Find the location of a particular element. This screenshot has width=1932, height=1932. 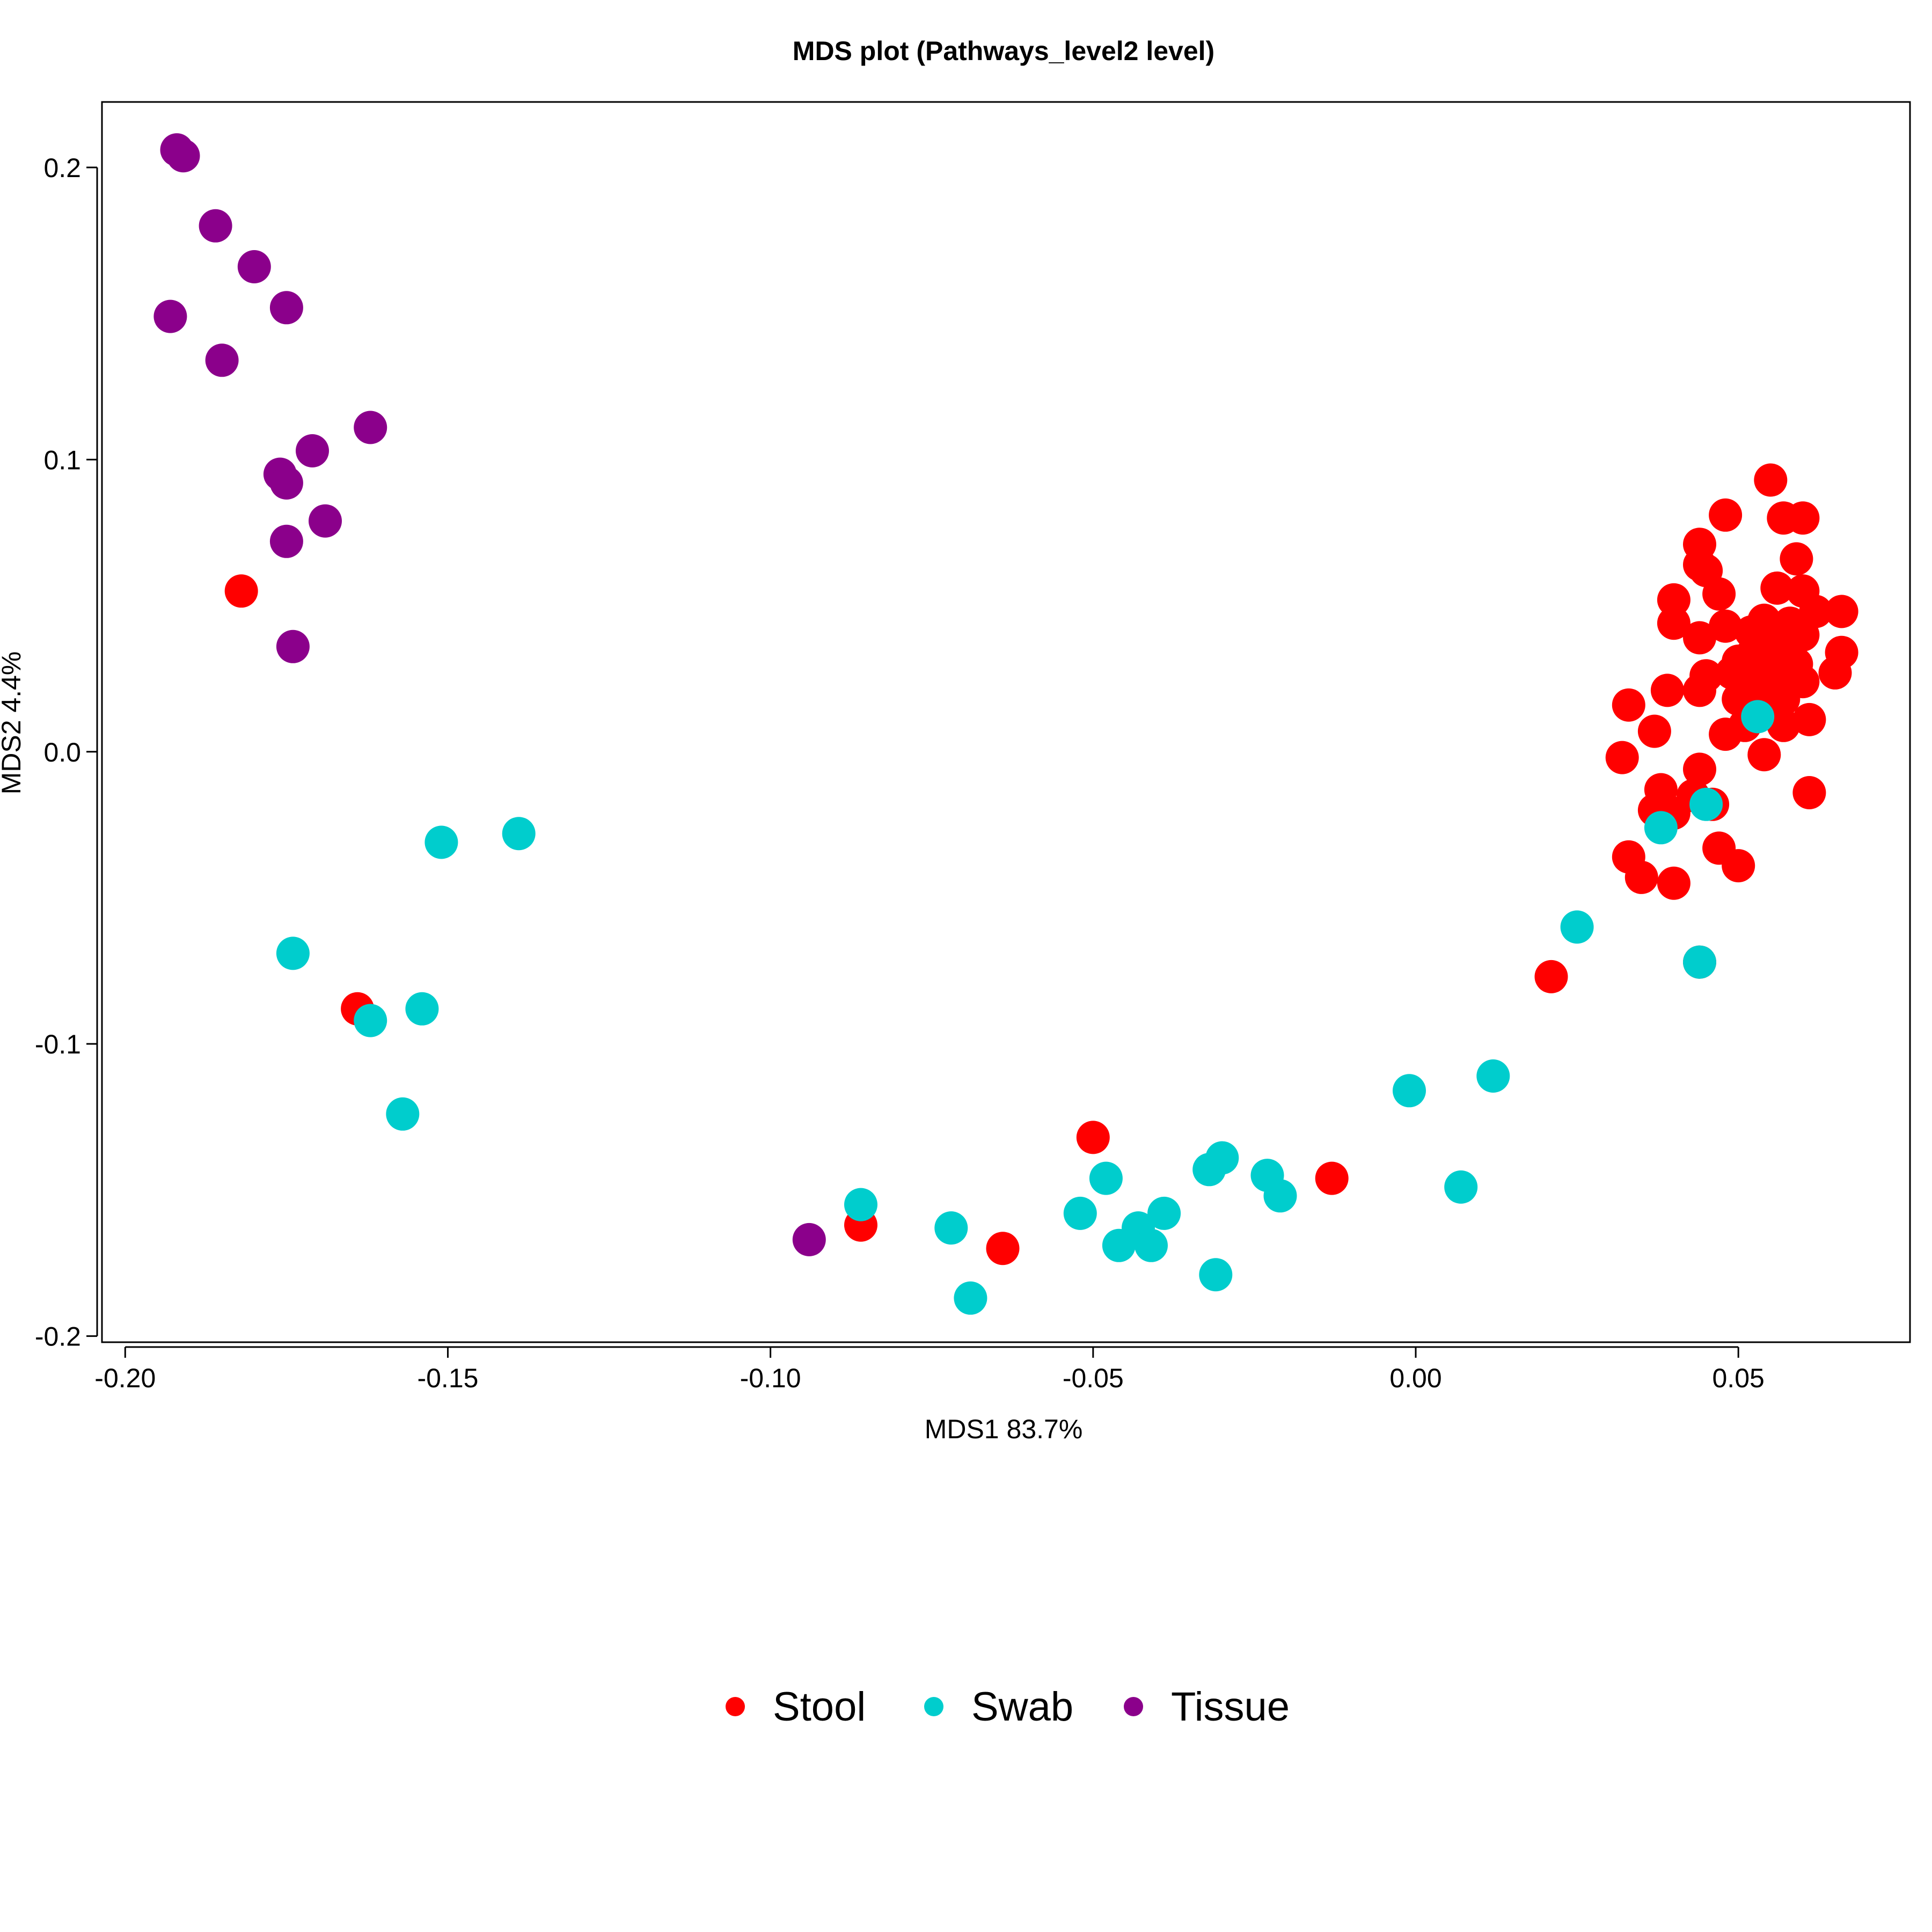

x-tick-label: -0.05 is located at coordinates (1093, 1378).